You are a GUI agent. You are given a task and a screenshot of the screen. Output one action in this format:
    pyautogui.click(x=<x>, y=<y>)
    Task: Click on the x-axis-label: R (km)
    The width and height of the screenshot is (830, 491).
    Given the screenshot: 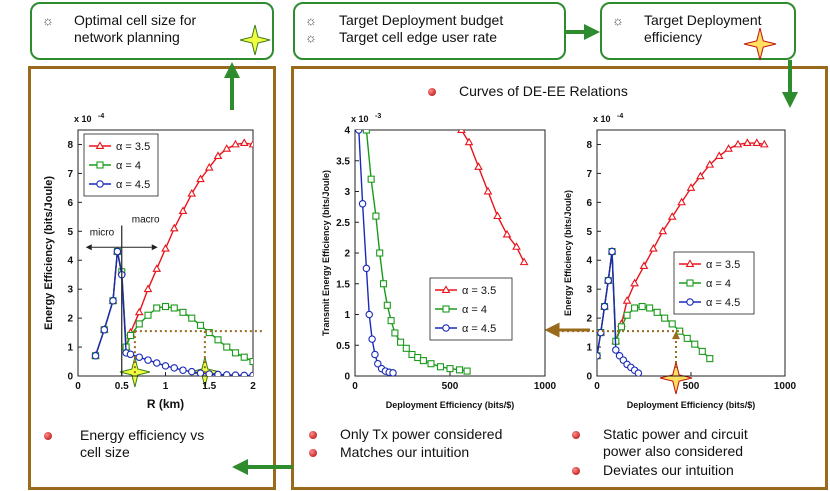 What is the action you would take?
    pyautogui.click(x=165, y=404)
    